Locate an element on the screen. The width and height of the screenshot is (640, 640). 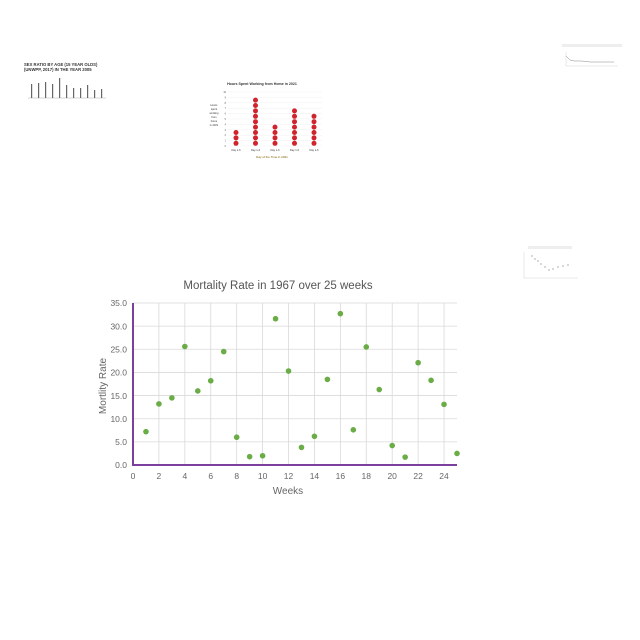
hours-tick-label: 10 is located at coordinates (224, 92).